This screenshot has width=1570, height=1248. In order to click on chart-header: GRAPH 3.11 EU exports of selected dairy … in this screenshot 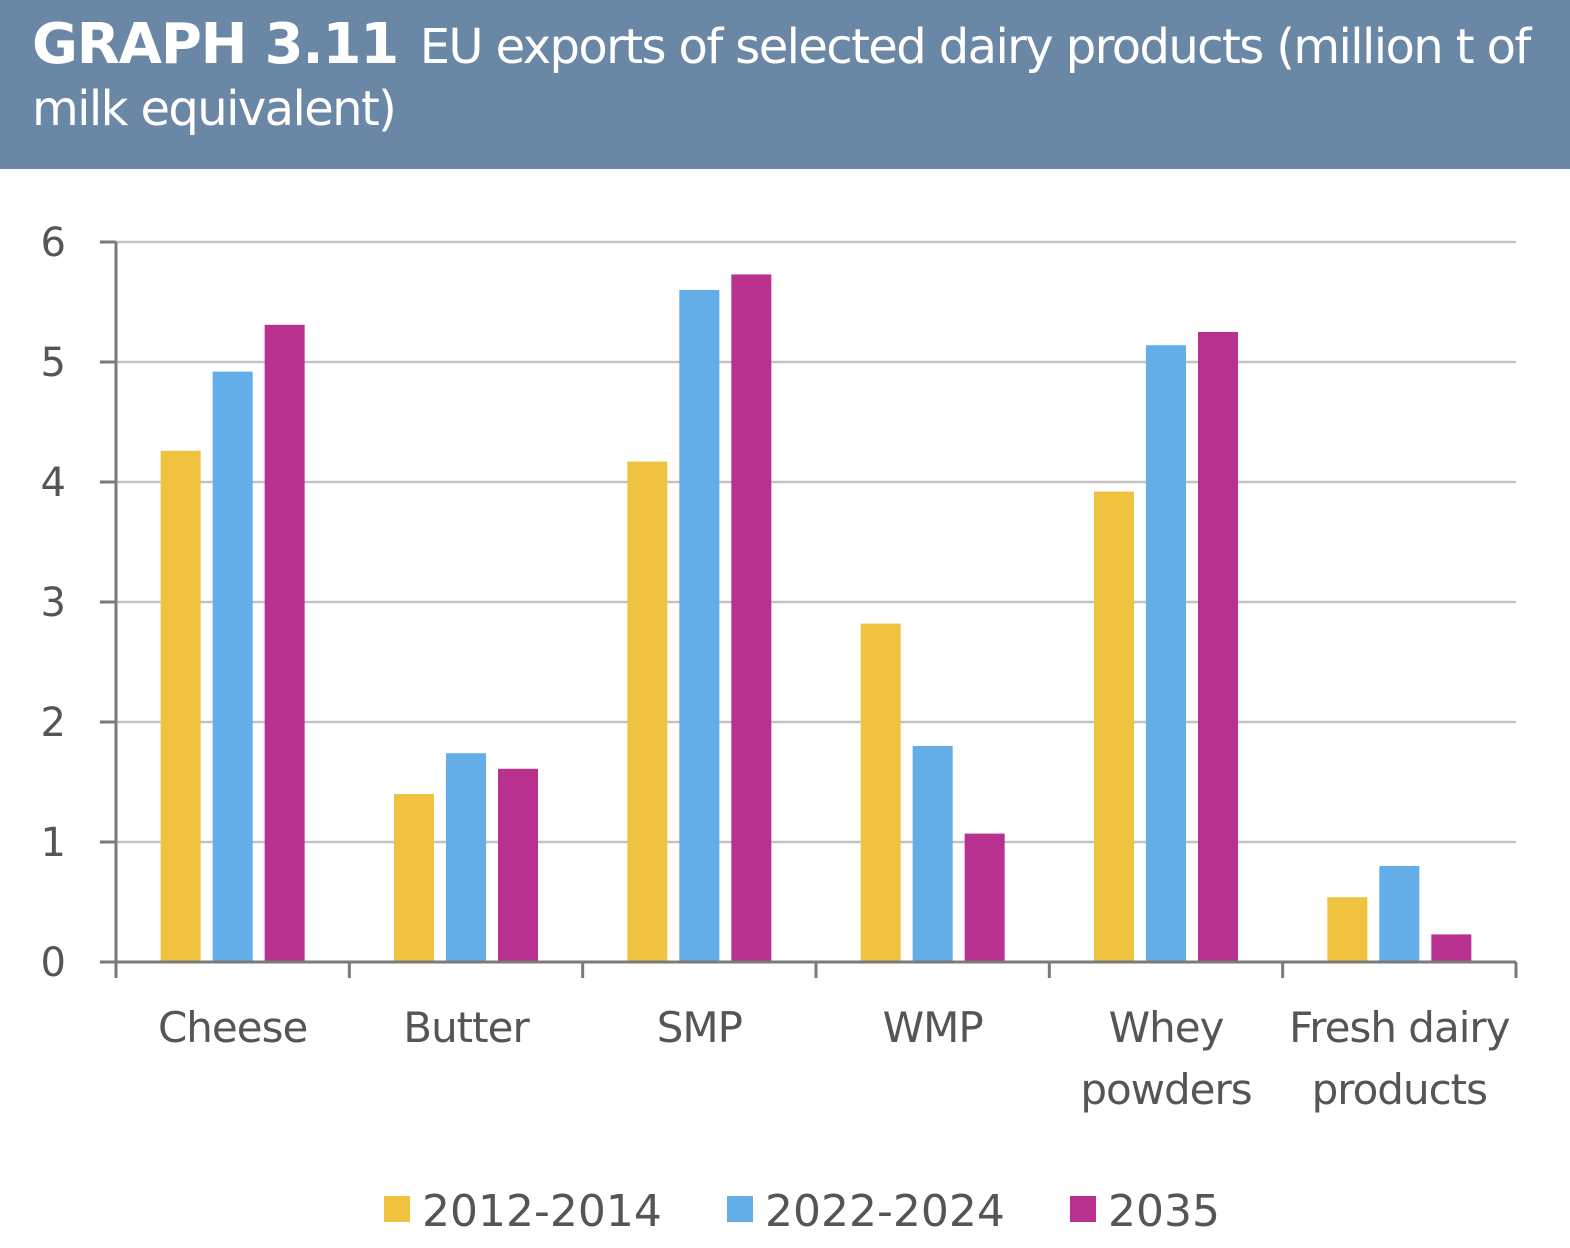, I will do `click(785, 84)`.